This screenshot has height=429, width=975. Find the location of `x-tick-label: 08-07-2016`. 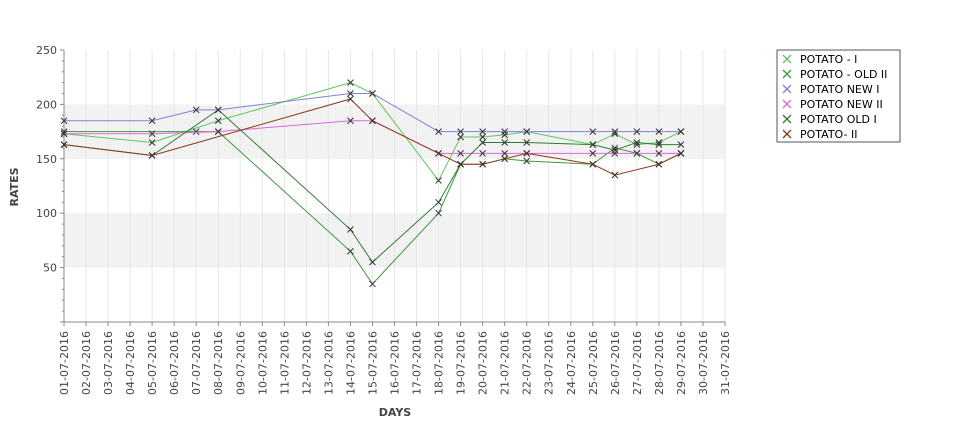

x-tick-label: 08-07-2016 is located at coordinates (218, 363).